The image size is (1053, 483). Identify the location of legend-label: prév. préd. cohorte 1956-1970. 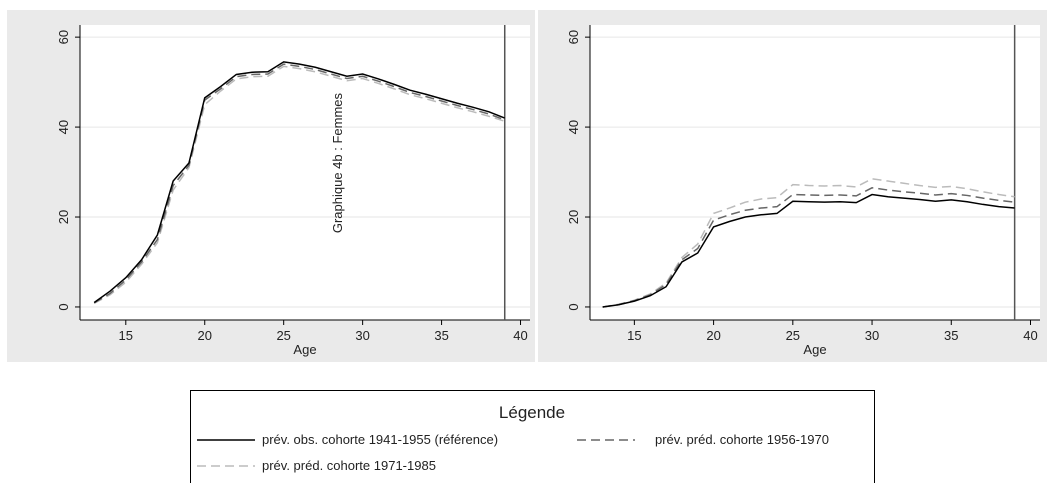
(742, 439).